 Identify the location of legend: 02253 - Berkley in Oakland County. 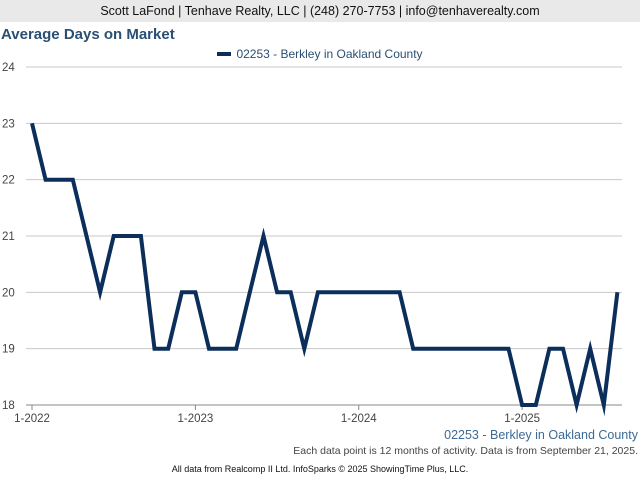
(320, 54).